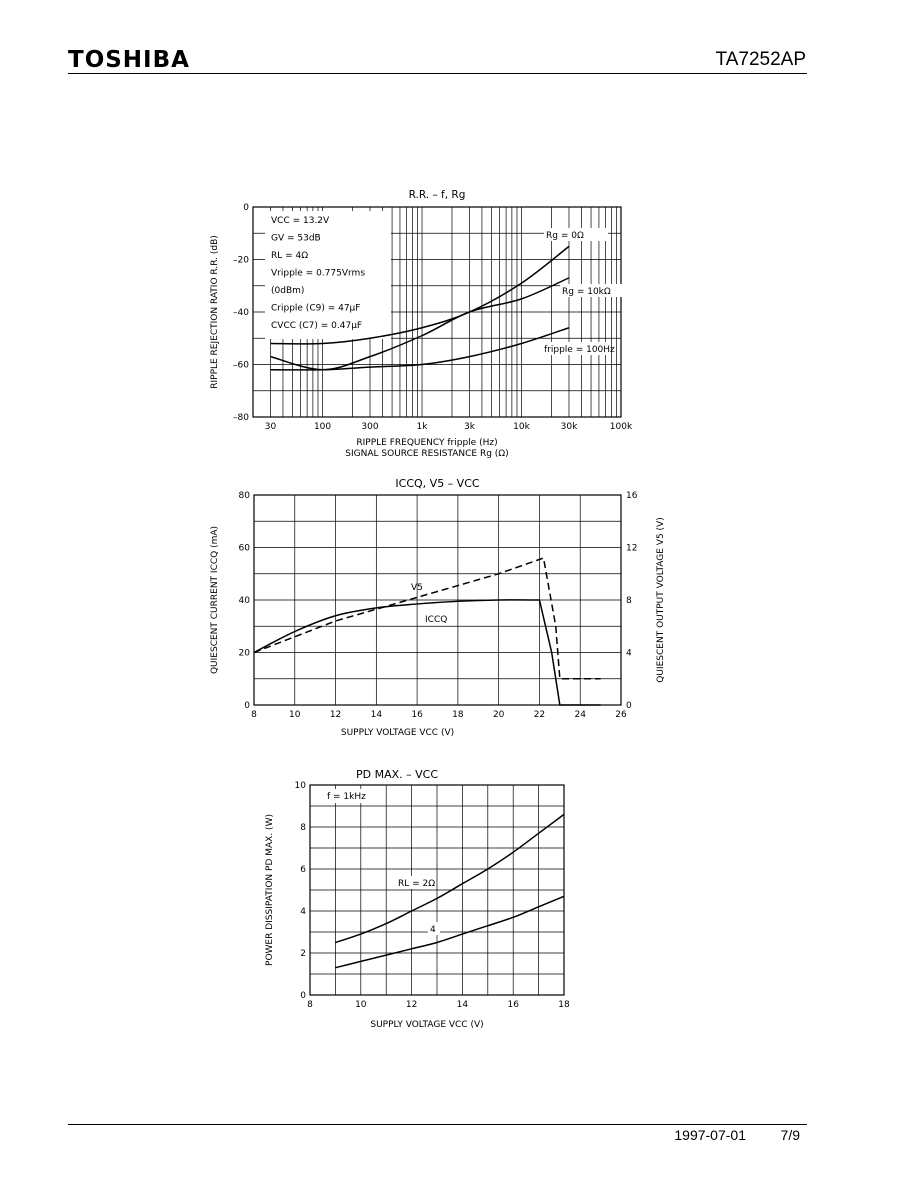 The image size is (918, 1188). Describe the element at coordinates (580, 715) in the screenshot. I see `x-tick-label: 24` at that location.